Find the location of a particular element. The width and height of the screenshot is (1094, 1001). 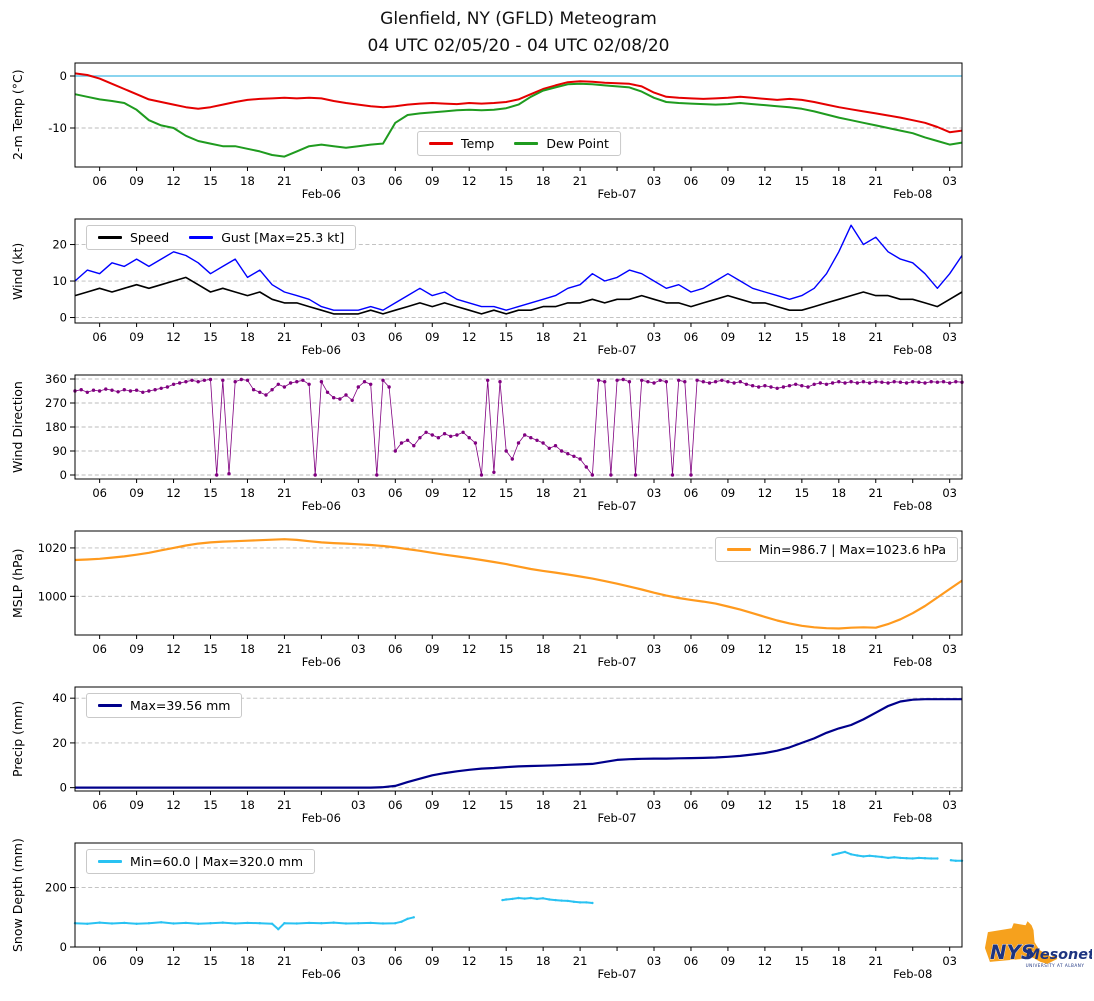

y-tick-label: 1020 is located at coordinates (52, 548).